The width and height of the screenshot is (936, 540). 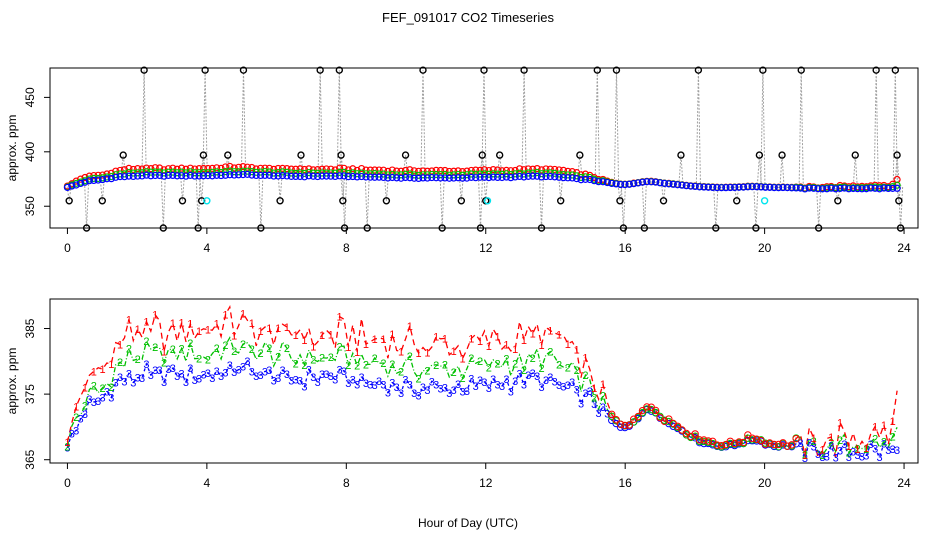 What do you see at coordinates (468, 17) in the screenshot?
I see `figure-title: FEF_091017 CO2 Timeseries` at bounding box center [468, 17].